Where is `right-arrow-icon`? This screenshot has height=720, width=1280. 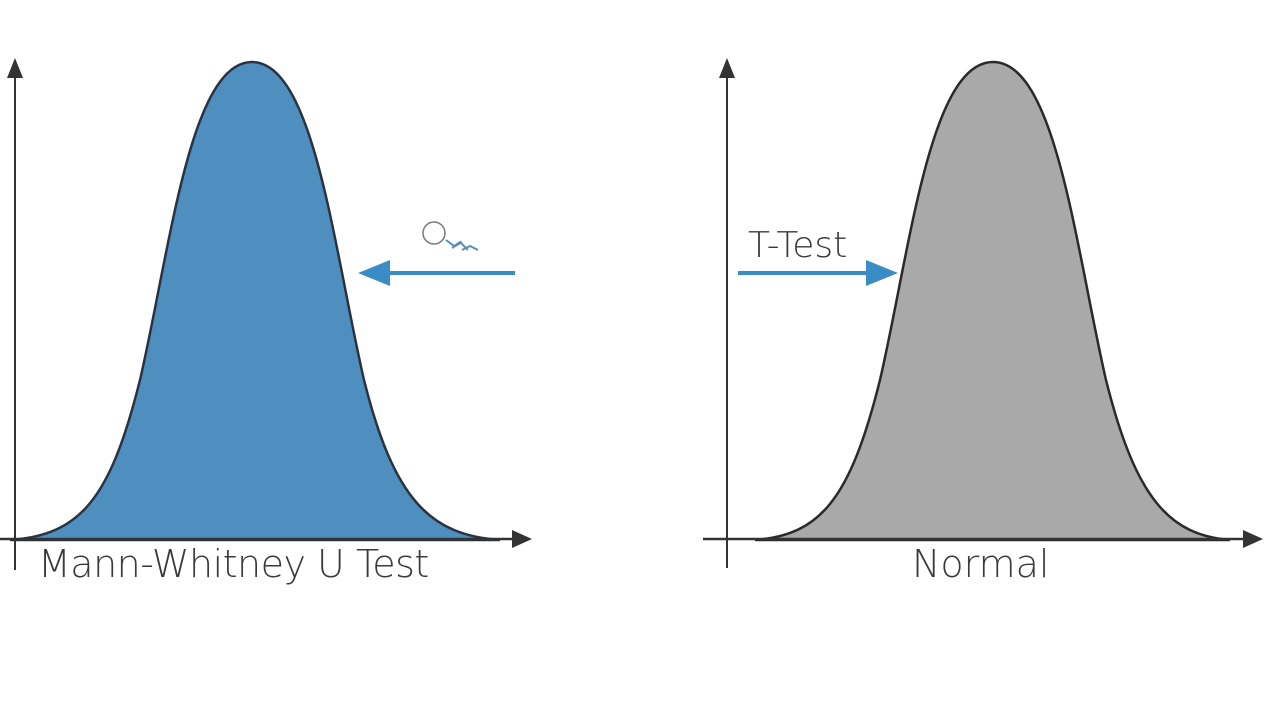
right-arrow-icon is located at coordinates (818, 273).